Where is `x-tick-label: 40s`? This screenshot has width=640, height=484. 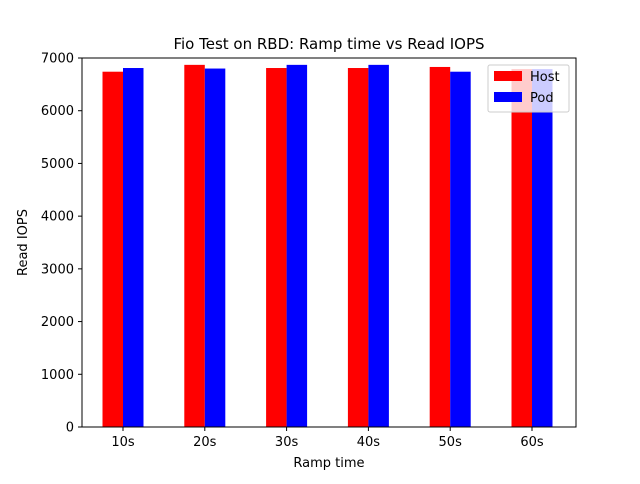 x-tick-label: 40s is located at coordinates (369, 442).